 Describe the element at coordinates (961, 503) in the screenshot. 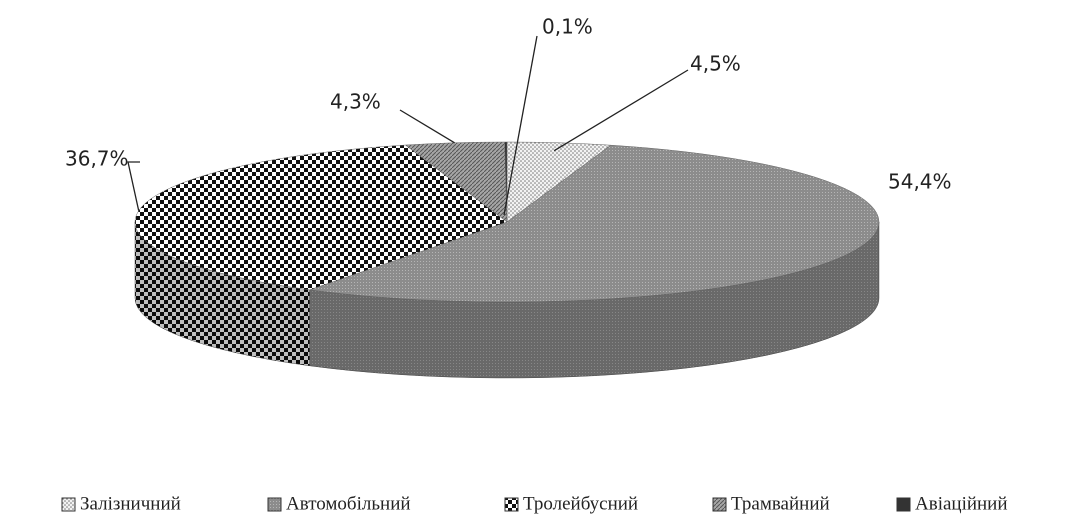

I see `legend-label: Авіаційний` at that location.